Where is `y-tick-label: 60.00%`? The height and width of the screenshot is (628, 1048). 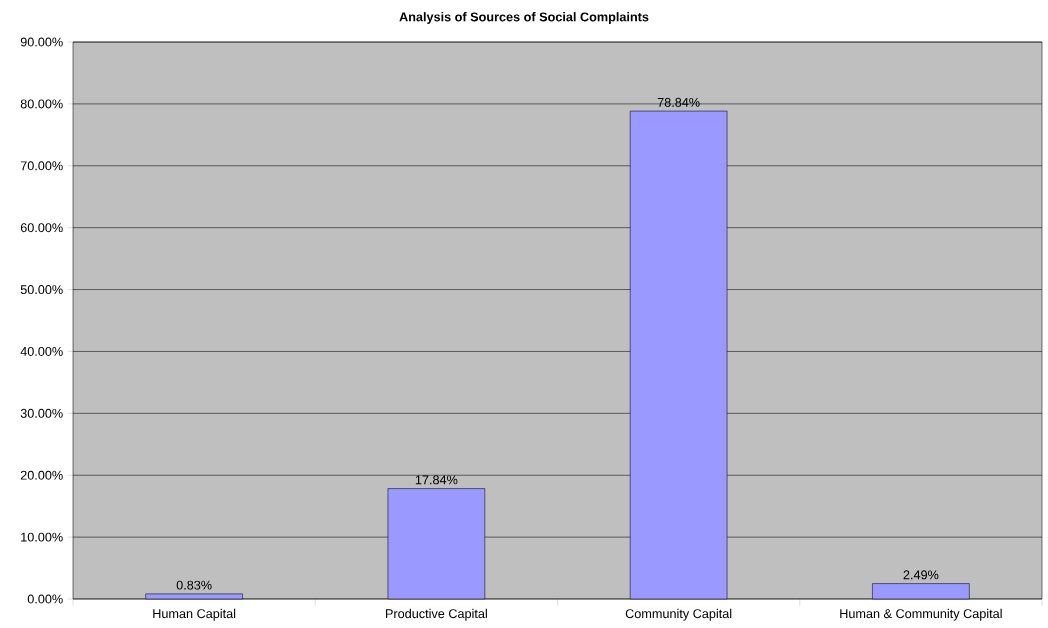
y-tick-label: 60.00% is located at coordinates (41, 228).